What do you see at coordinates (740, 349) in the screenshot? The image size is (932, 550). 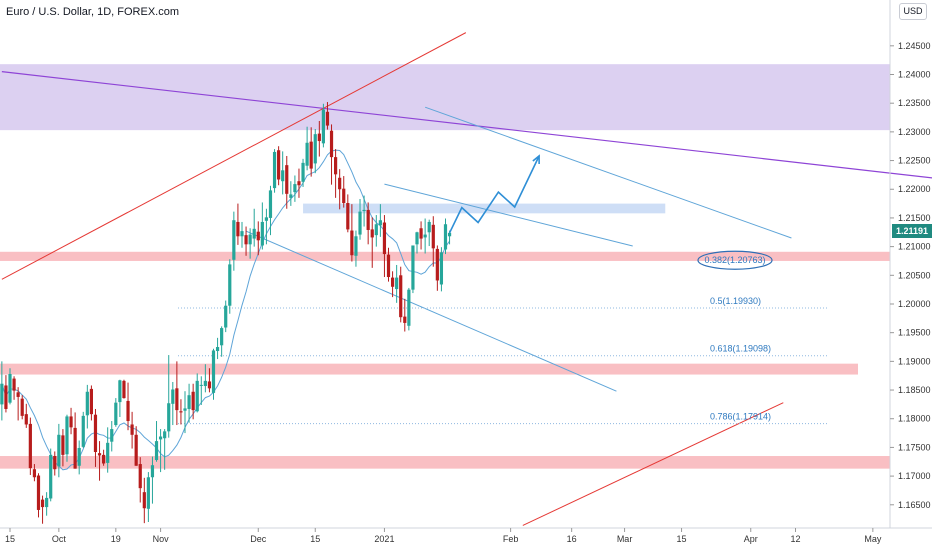 I see `fib-label: 0.618(1.19098)` at bounding box center [740, 349].